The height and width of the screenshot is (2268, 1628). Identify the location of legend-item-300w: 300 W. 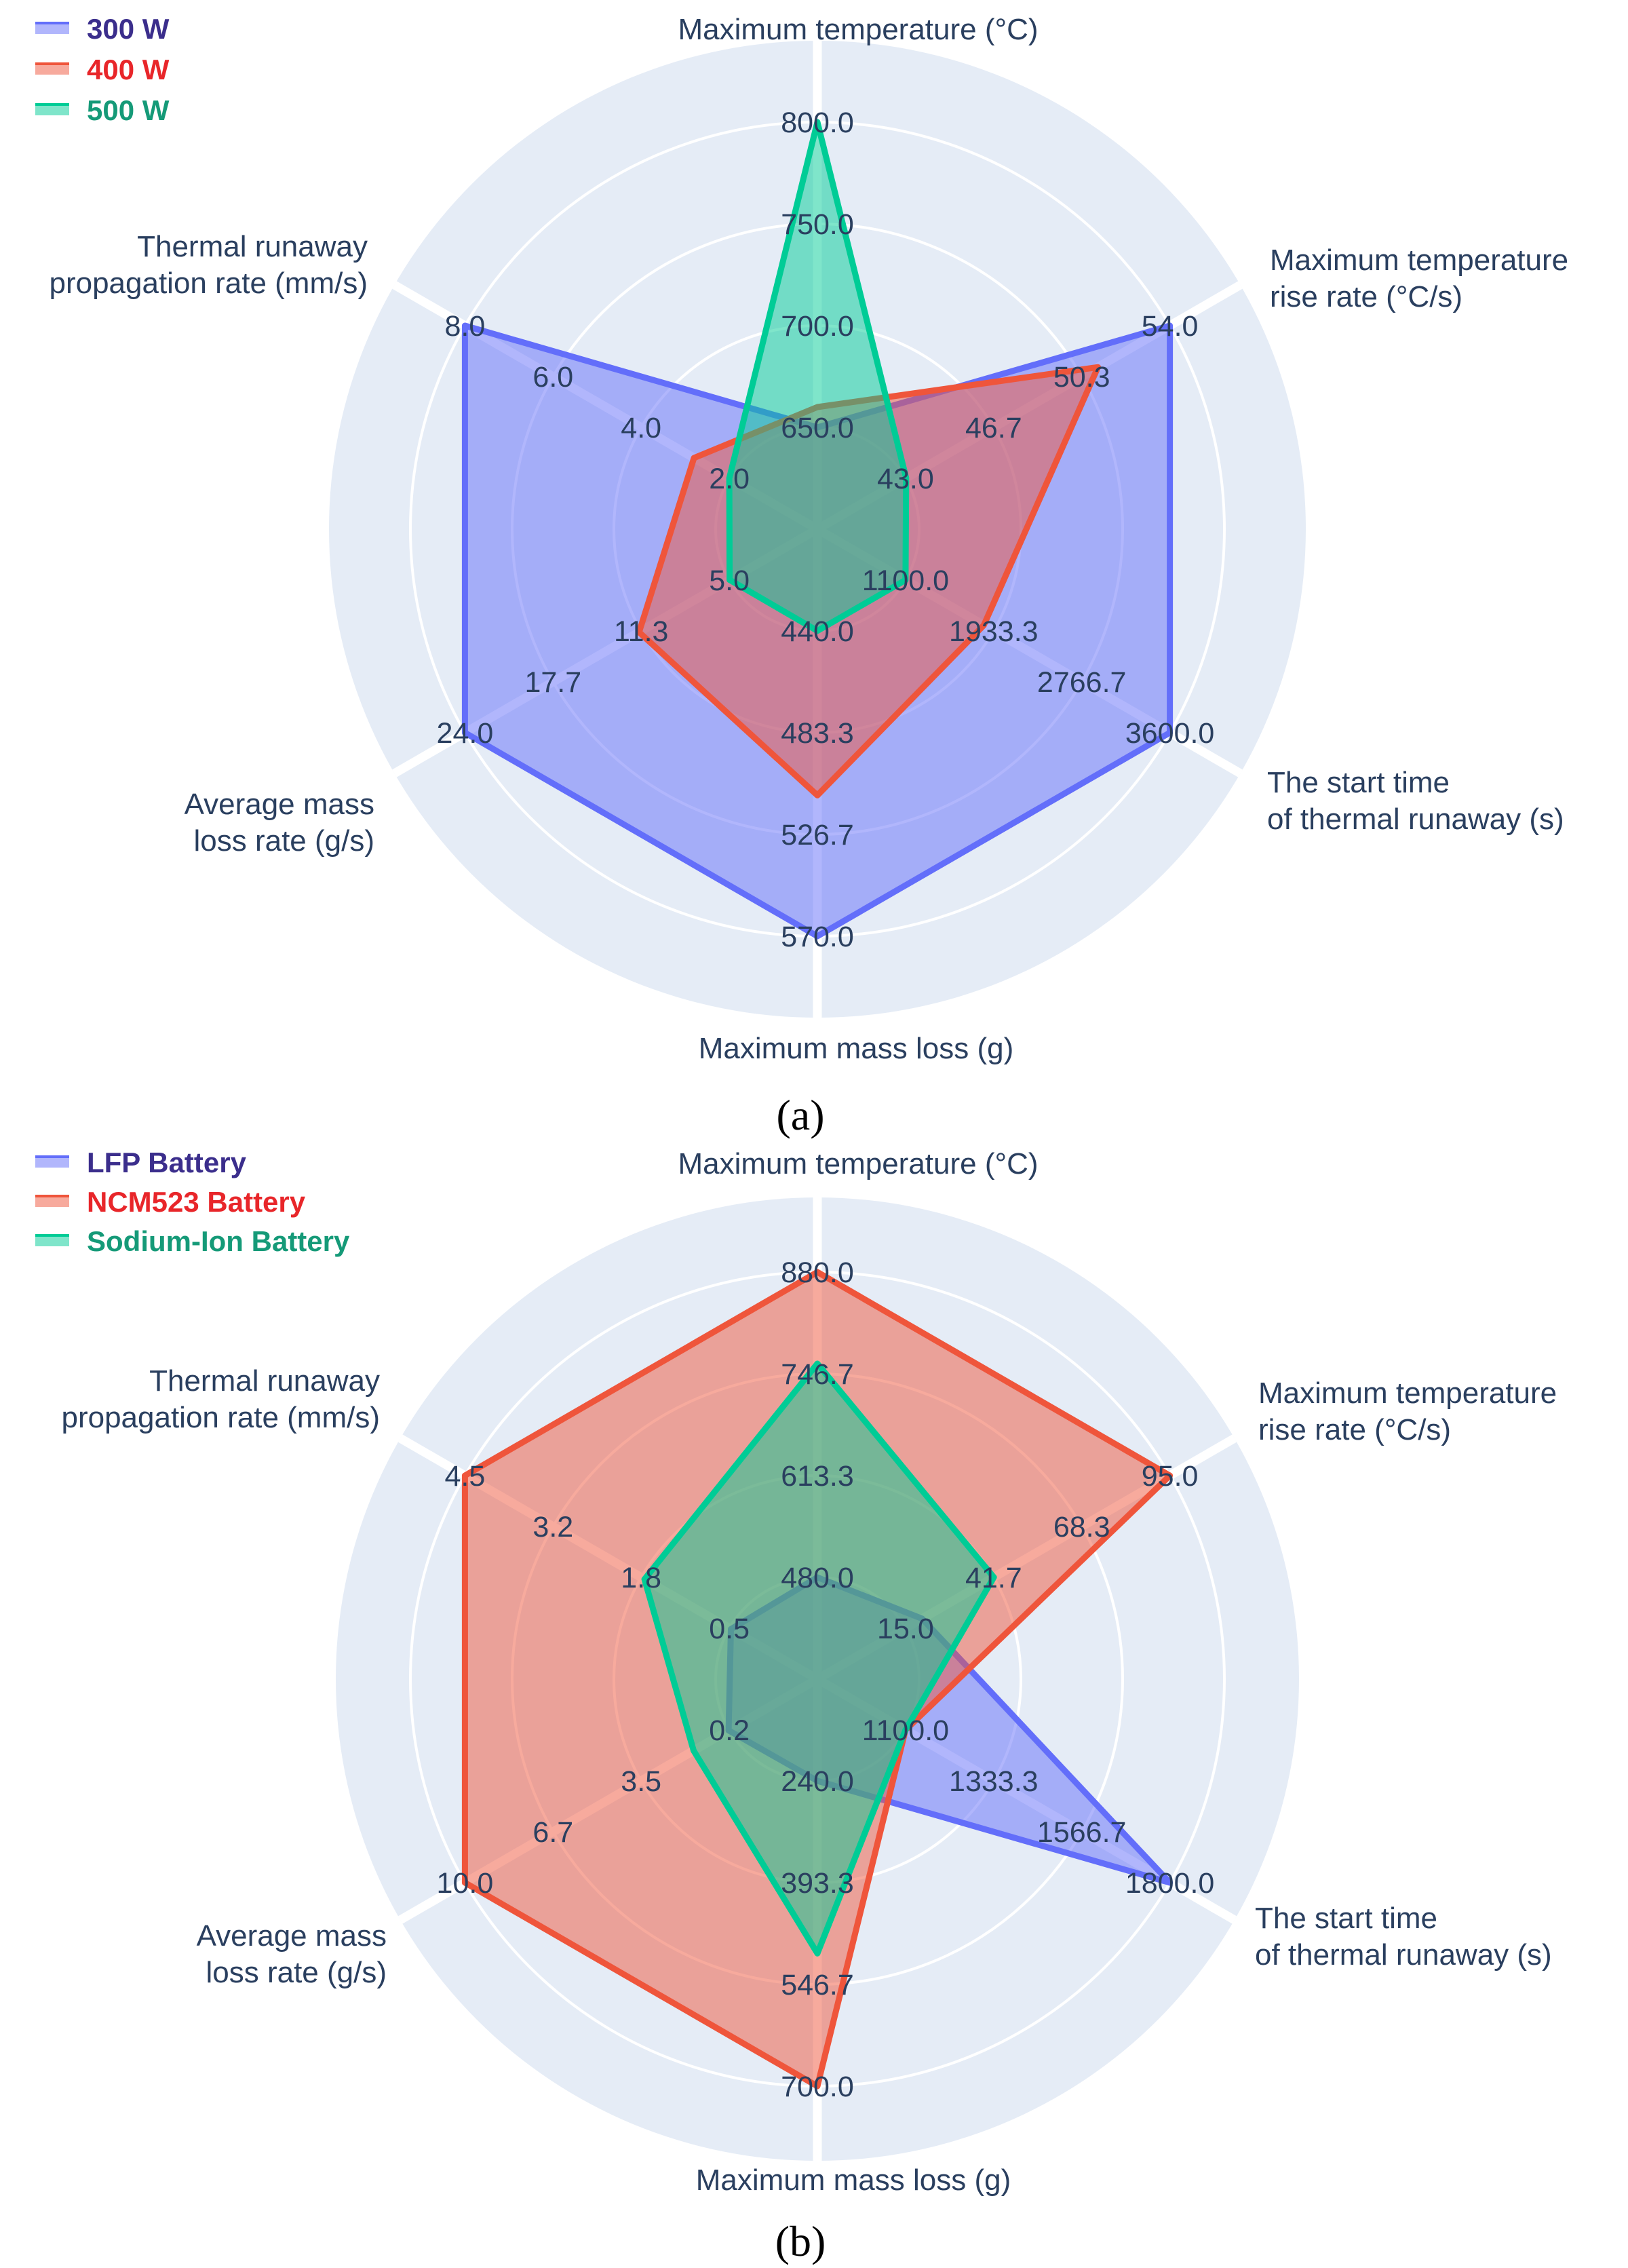
(102, 29).